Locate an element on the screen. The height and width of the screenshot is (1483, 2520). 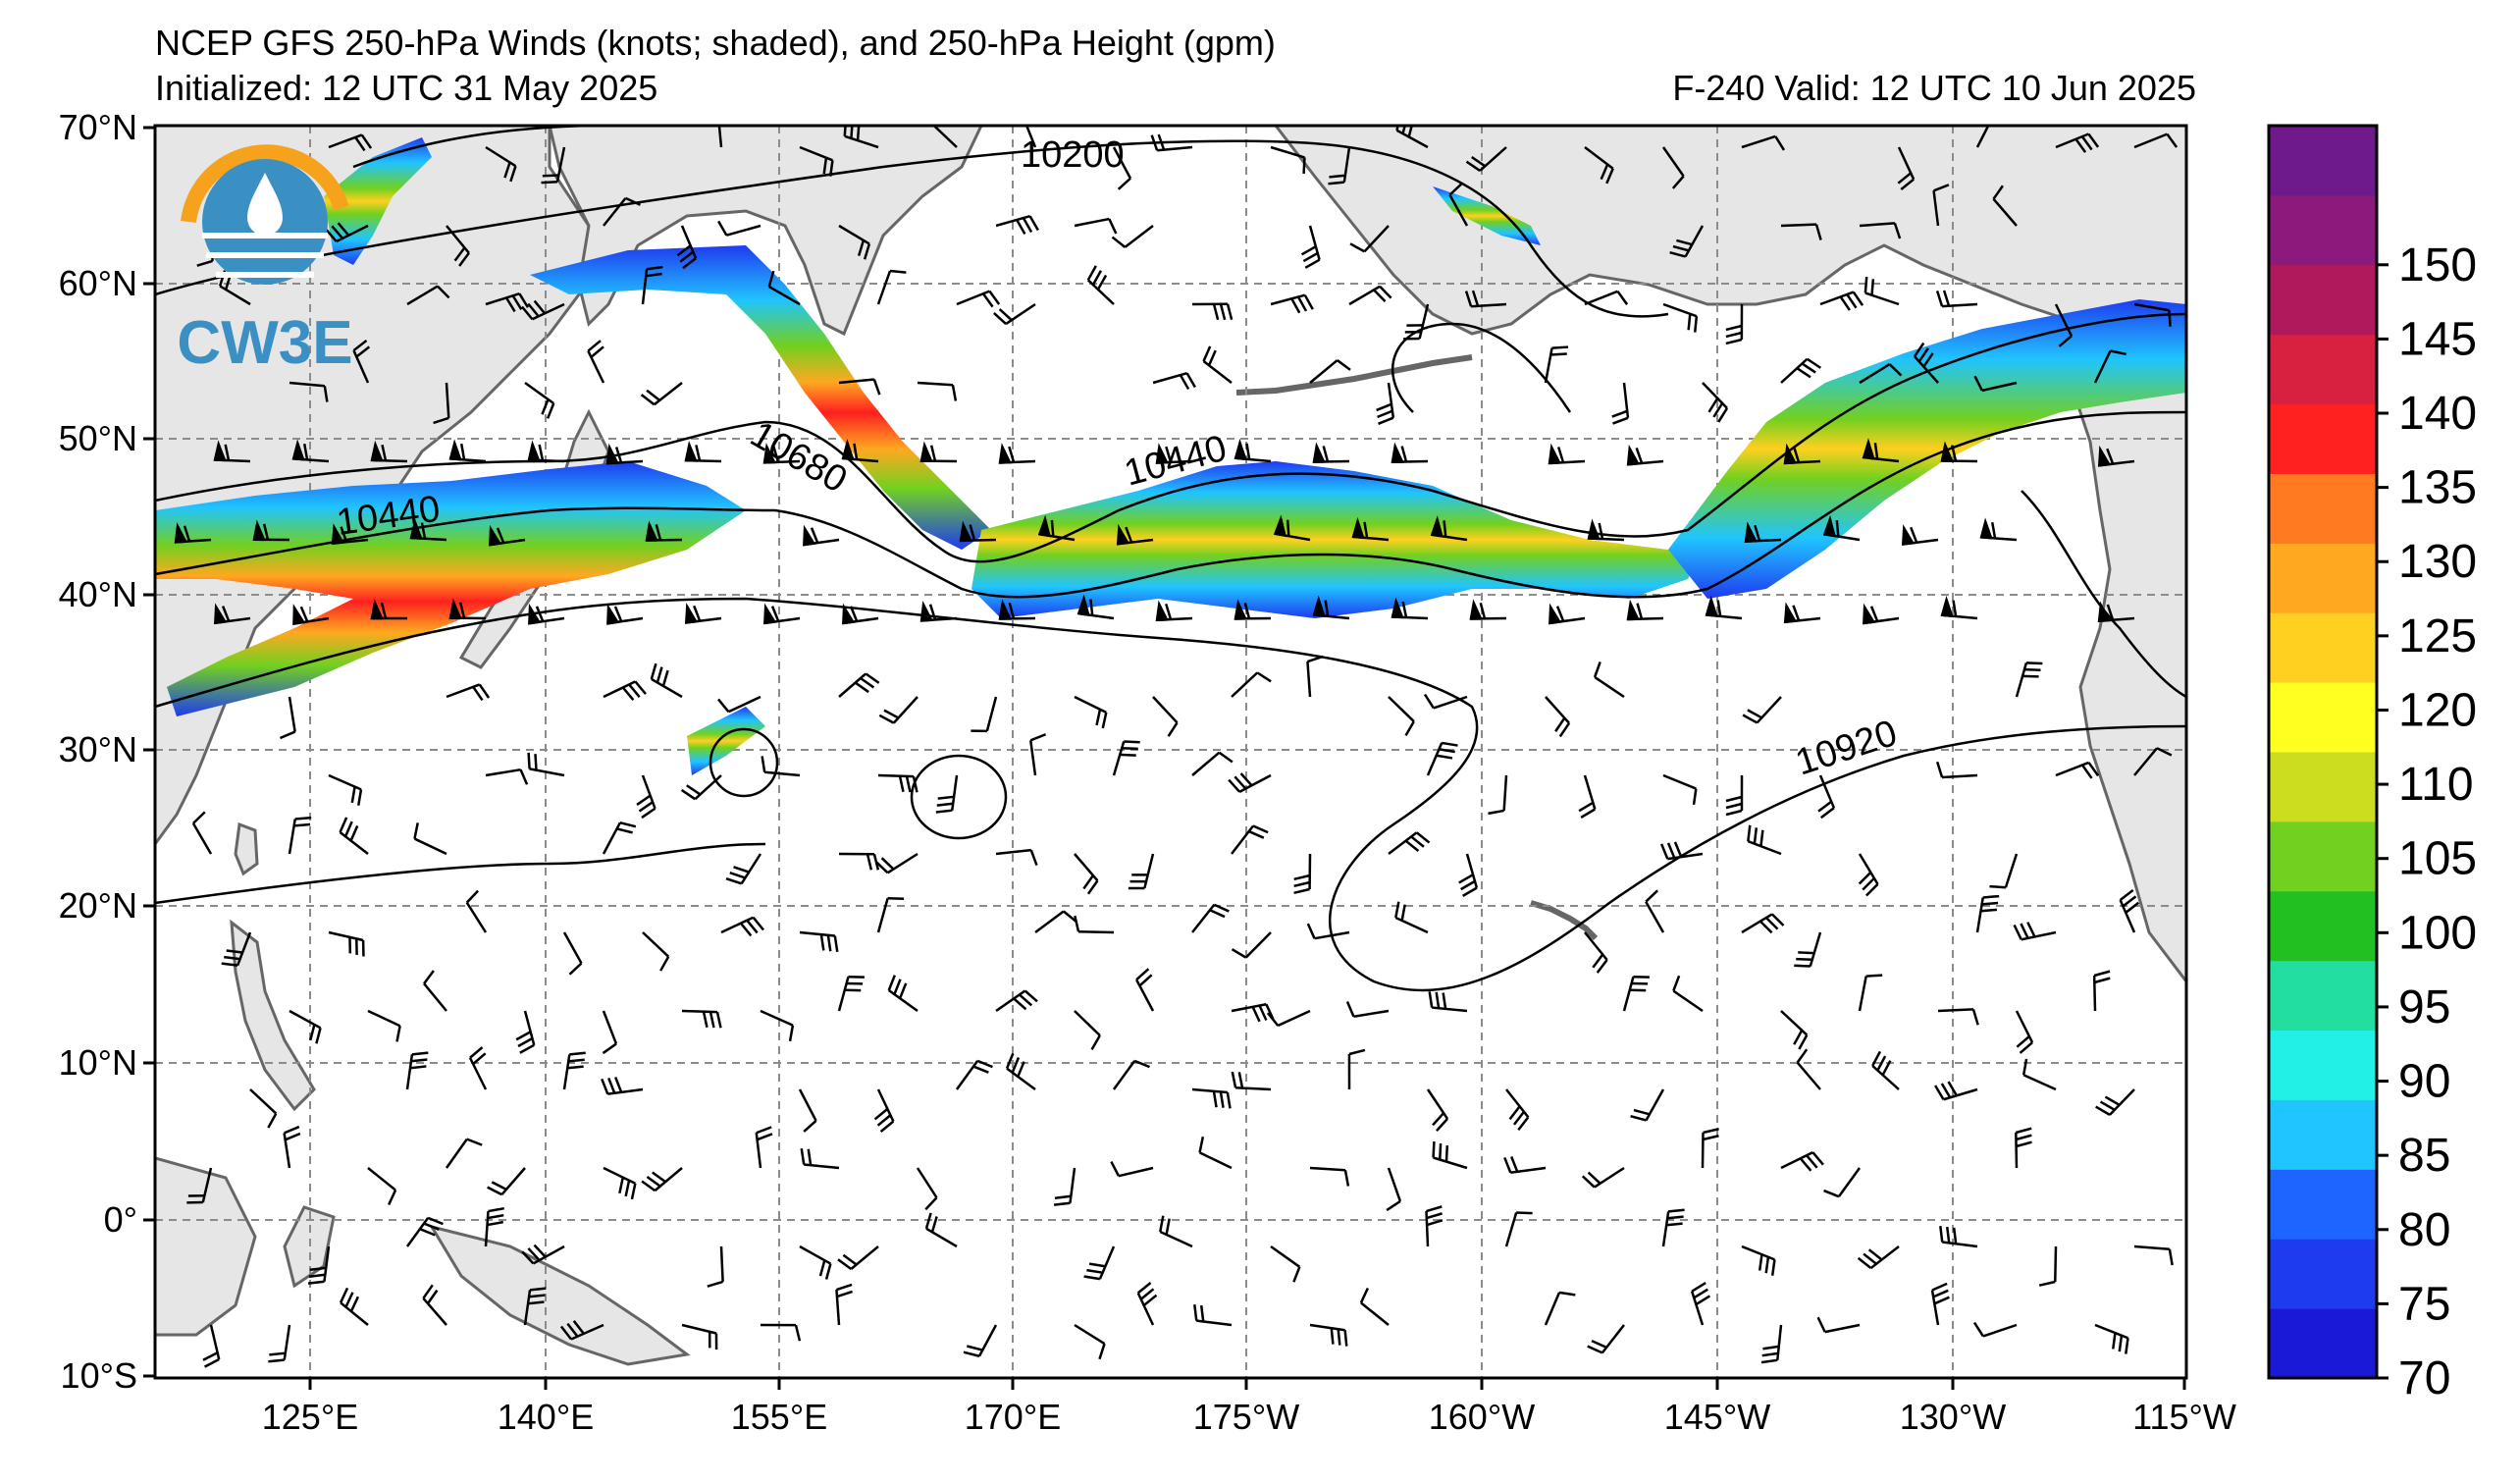
colorbar-frame is located at coordinates (2323, 752).